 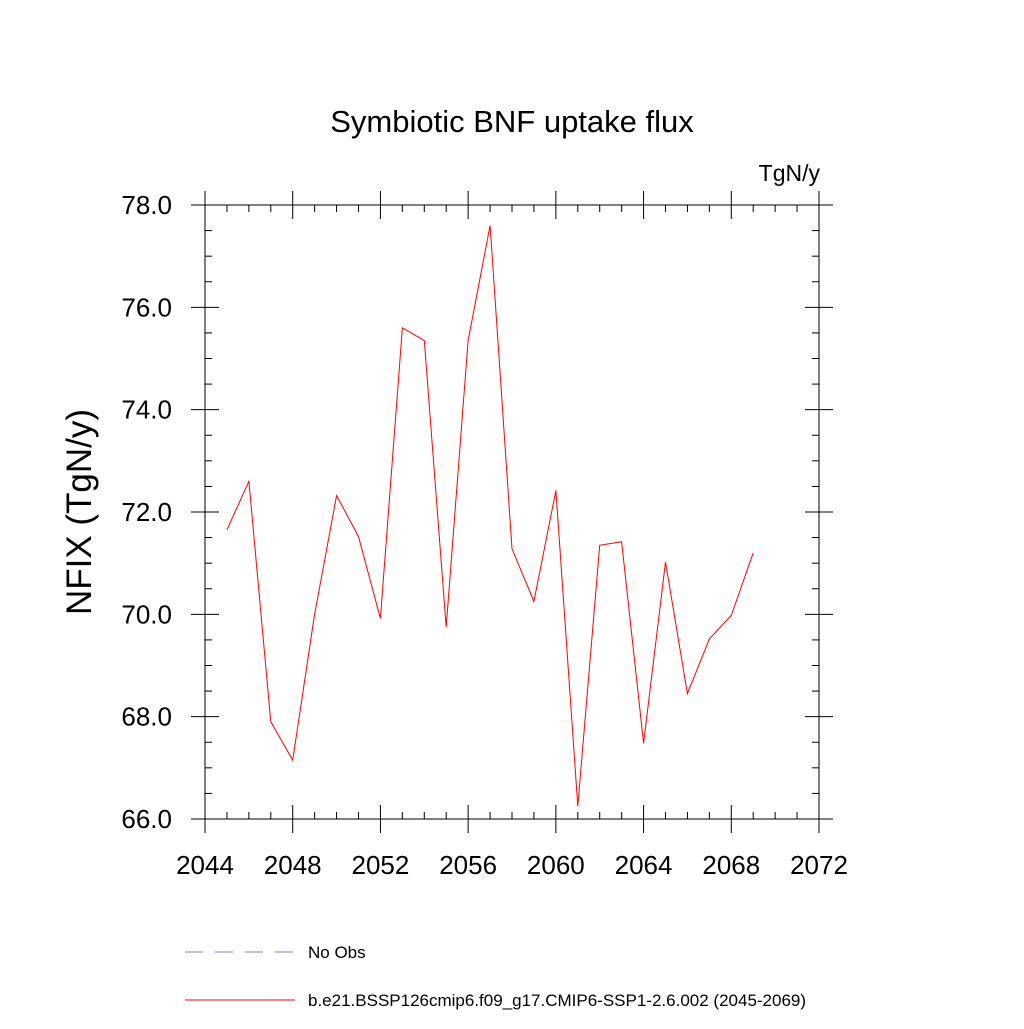 I want to click on legend-label-1: No Obs, so click(x=337, y=952).